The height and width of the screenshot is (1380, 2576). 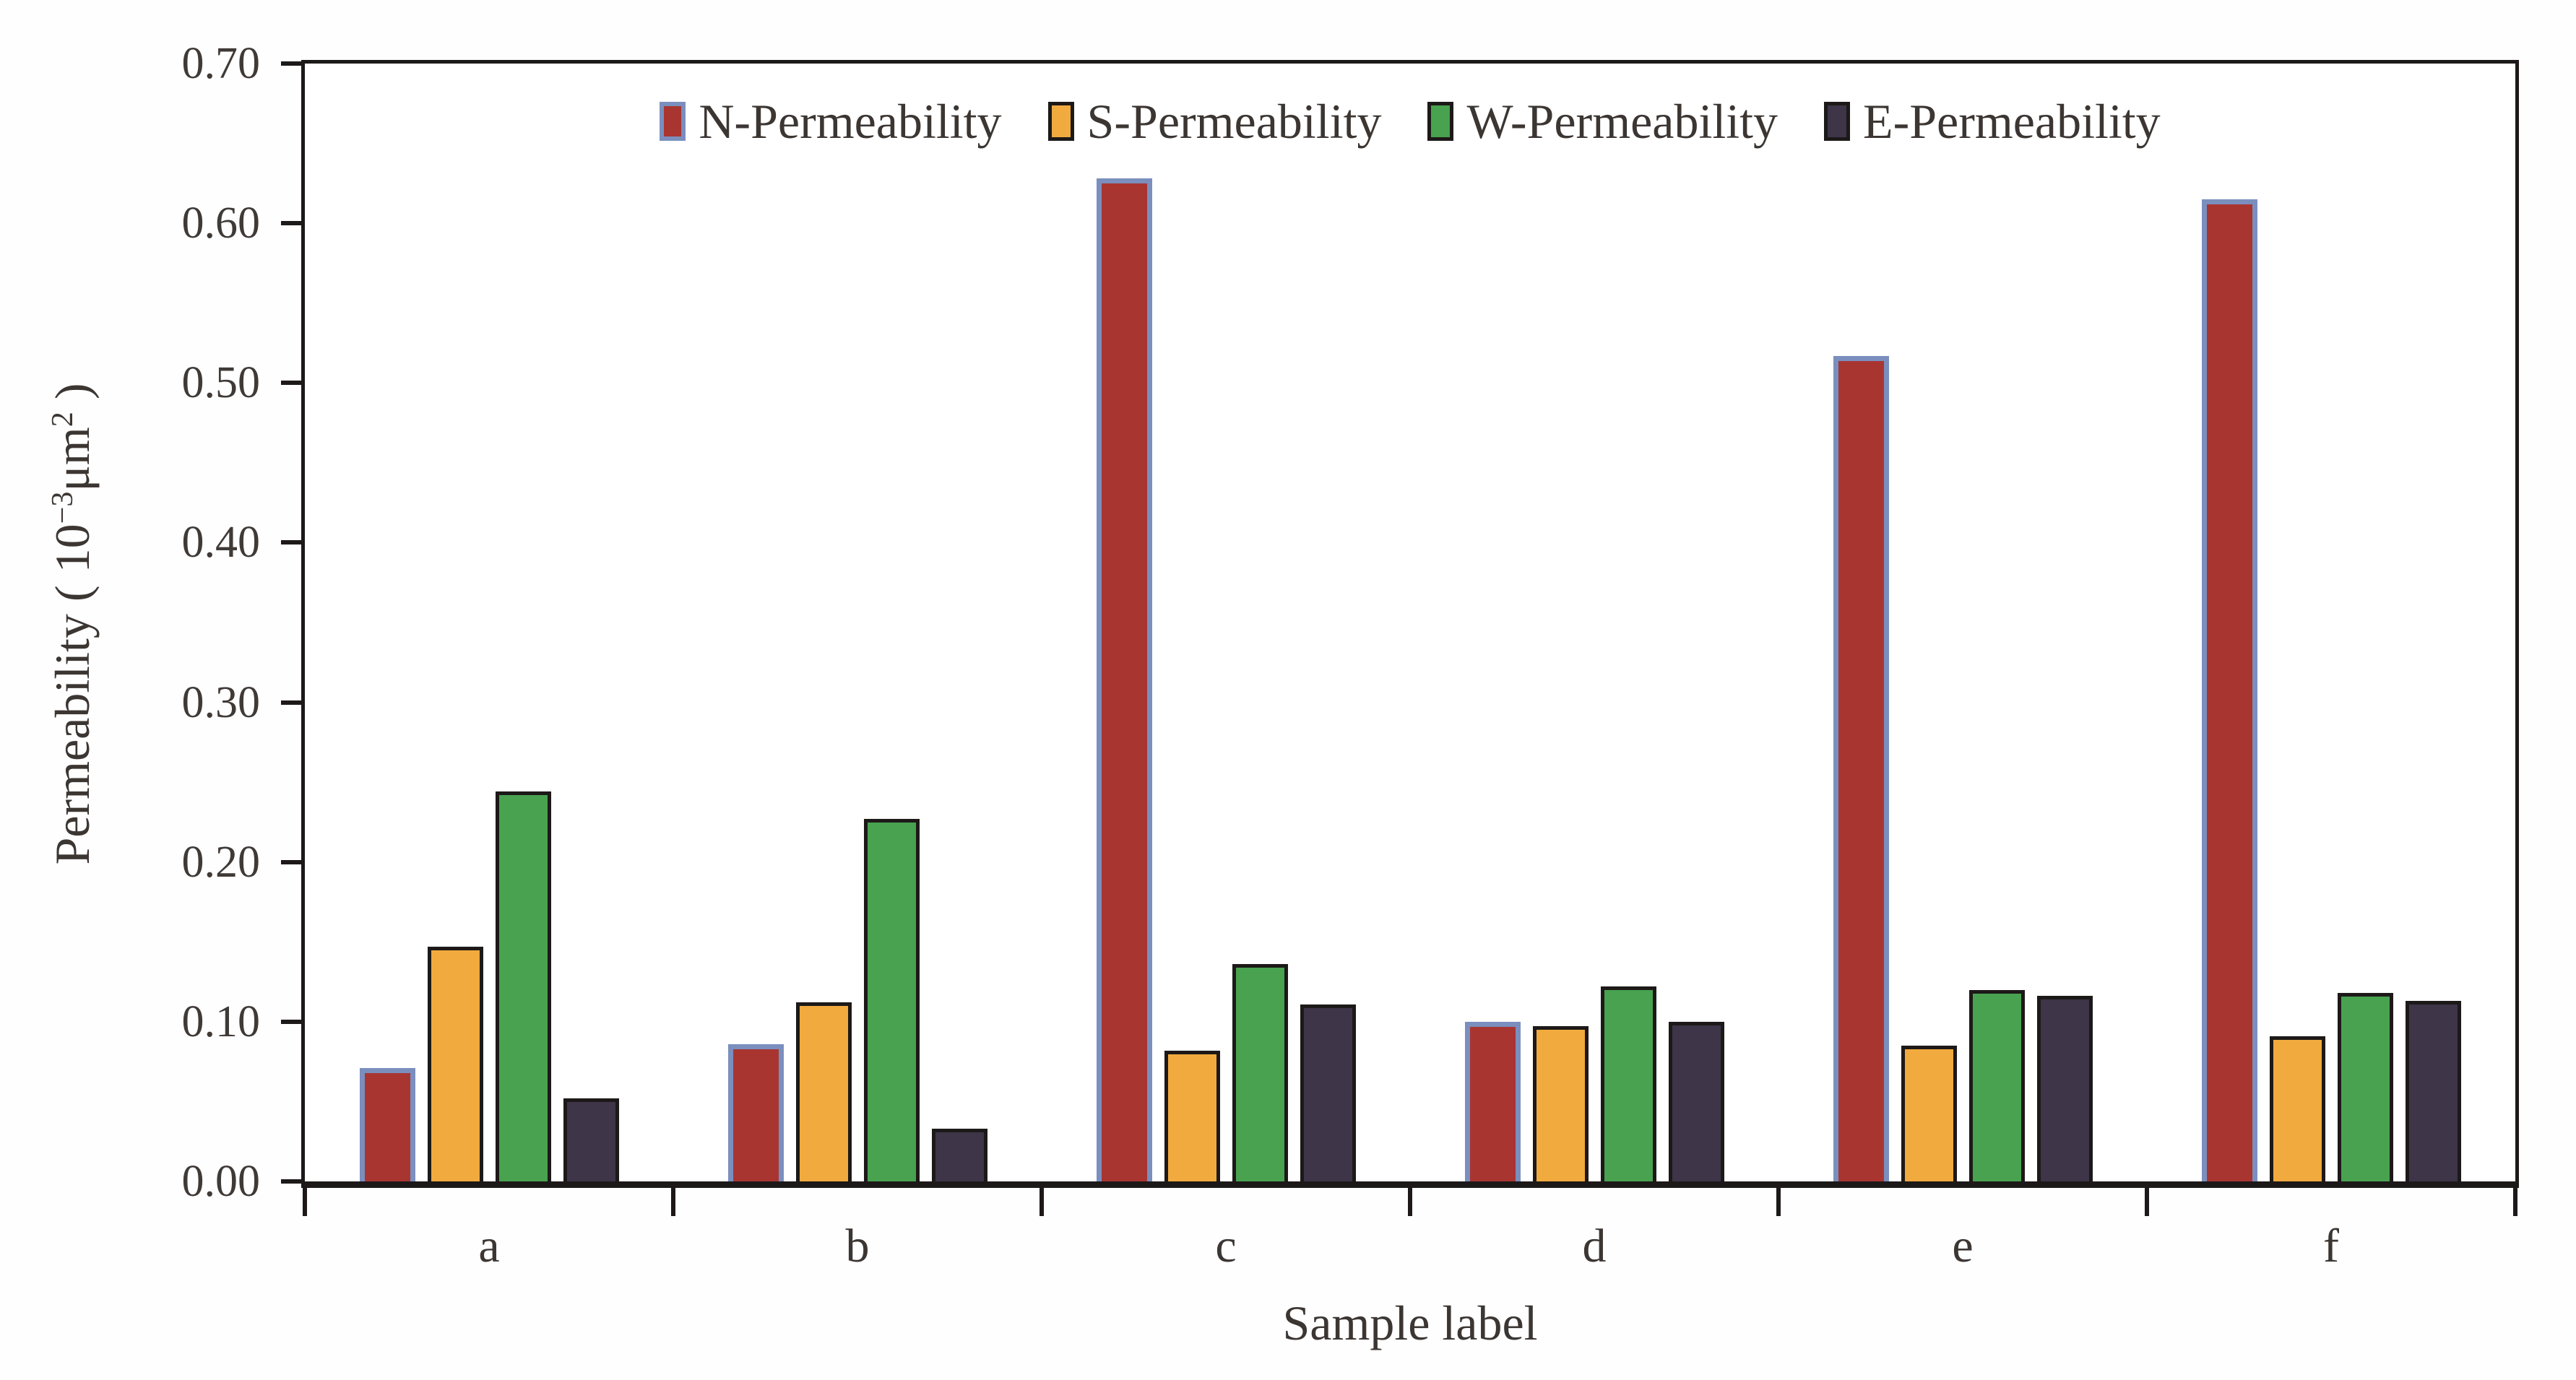 I want to click on bar-b-e-permeability, so click(x=959, y=1155).